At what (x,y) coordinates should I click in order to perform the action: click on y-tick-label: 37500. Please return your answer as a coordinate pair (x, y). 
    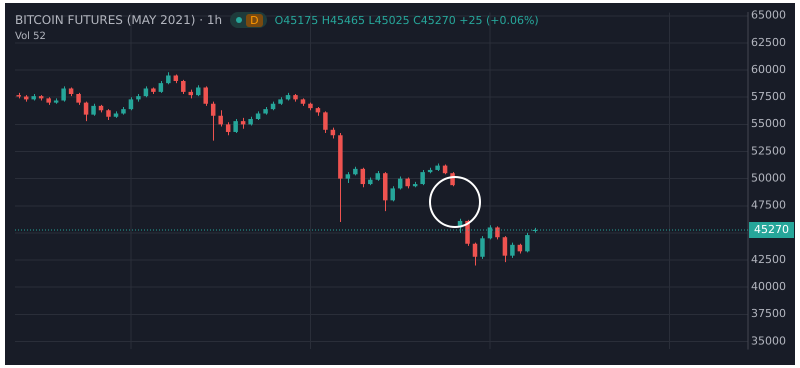
    Looking at the image, I should click on (768, 313).